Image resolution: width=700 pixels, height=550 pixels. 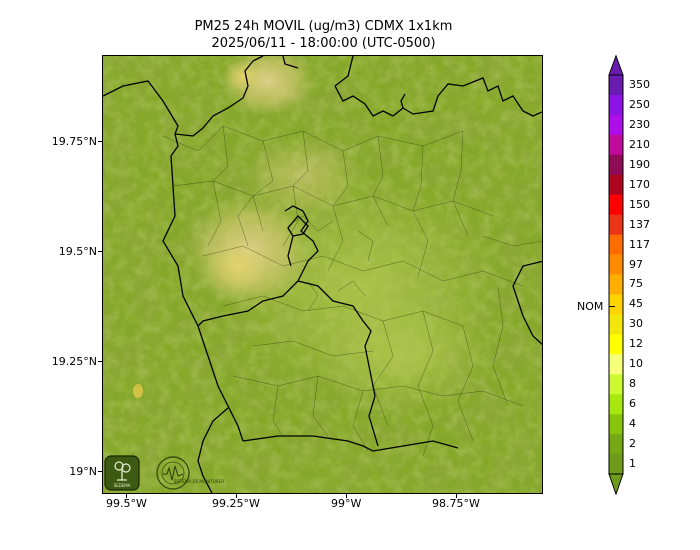 I want to click on colorbar-tick-label: 45, so click(x=636, y=304).